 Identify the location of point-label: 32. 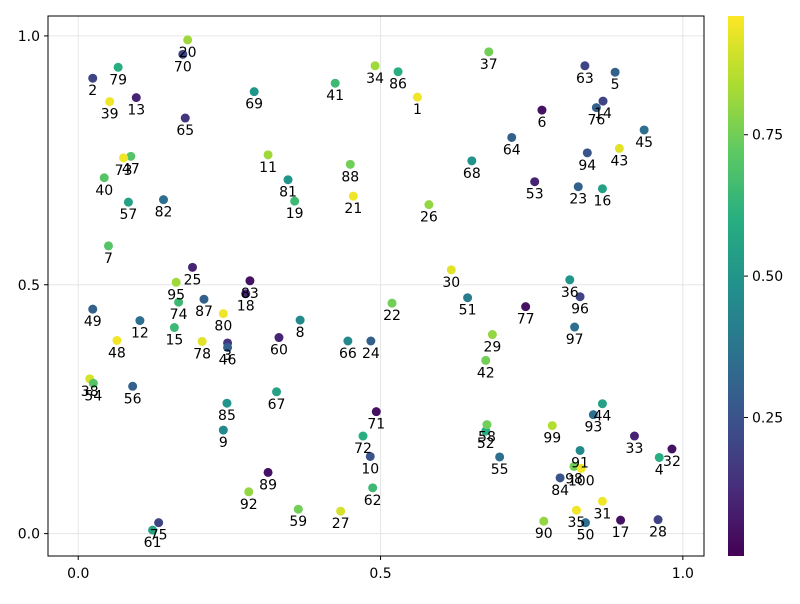
(672, 462).